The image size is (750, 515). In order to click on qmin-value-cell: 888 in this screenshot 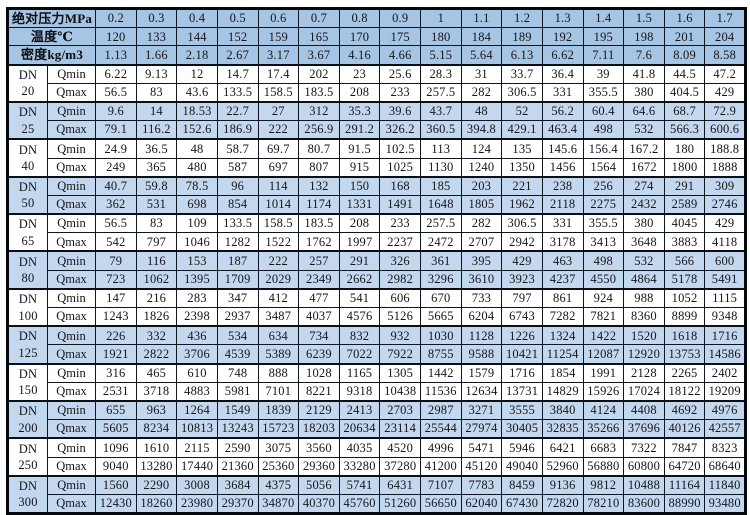, I will do `click(278, 372)`.